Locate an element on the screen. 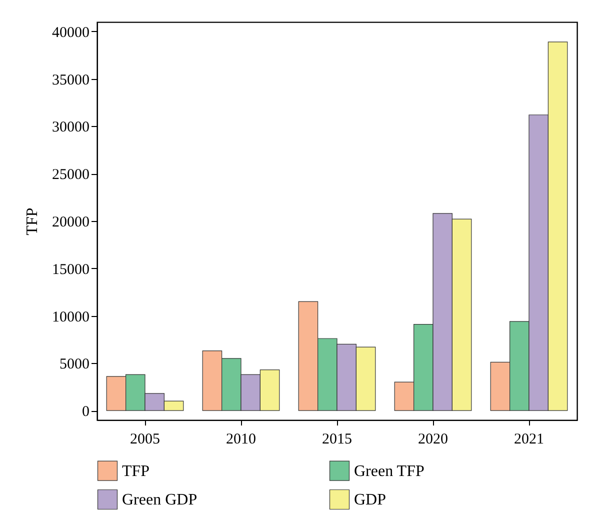 The image size is (605, 521). x-tick-label: 2015 is located at coordinates (337, 440).